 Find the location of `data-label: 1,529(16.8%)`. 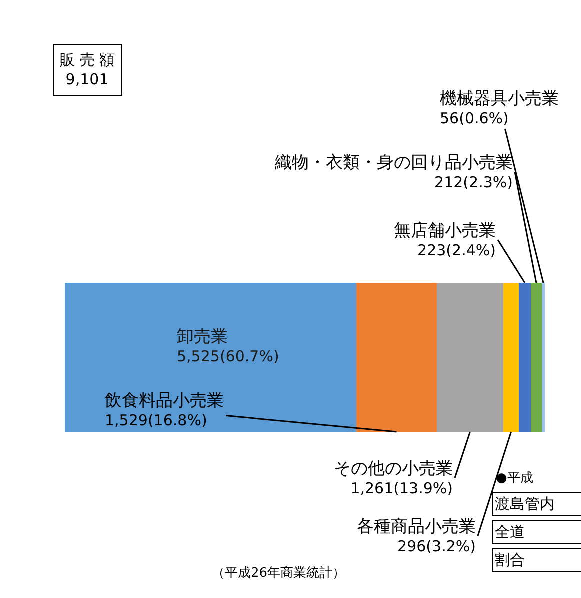

data-label: 1,529(16.8%) is located at coordinates (156, 421).